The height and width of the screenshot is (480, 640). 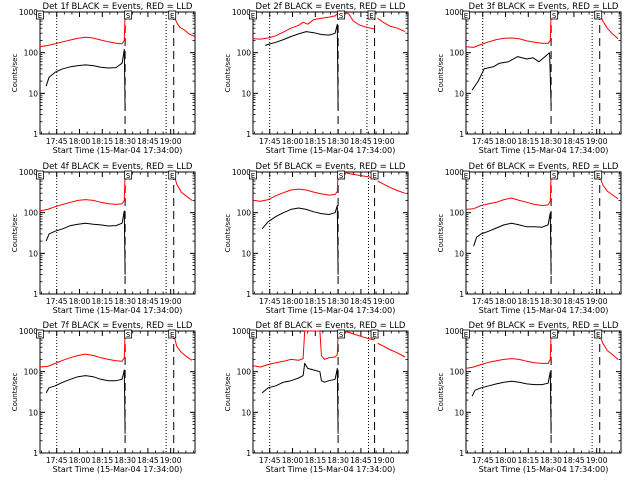 I want to click on chart-title: Det 2f BLACK = Events, RED = LLD, so click(x=331, y=7).